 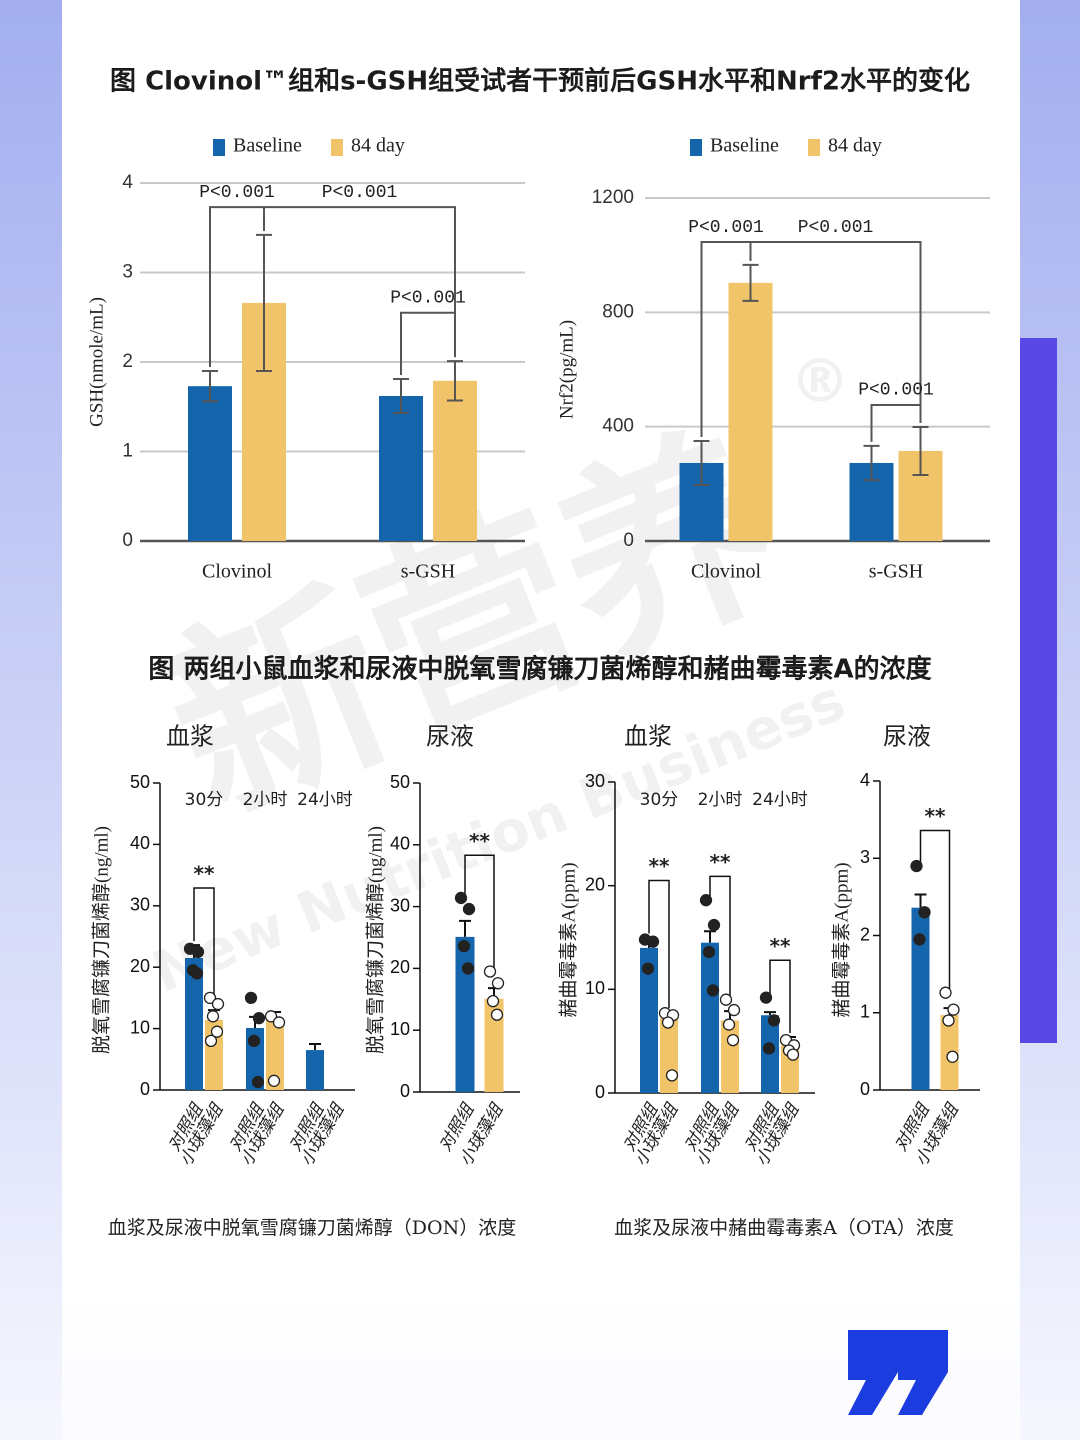 What do you see at coordinates (784, 1228) in the screenshot?
I see `caption: 血浆及尿液中赭曲霉毒素A（OTA）浓度` at bounding box center [784, 1228].